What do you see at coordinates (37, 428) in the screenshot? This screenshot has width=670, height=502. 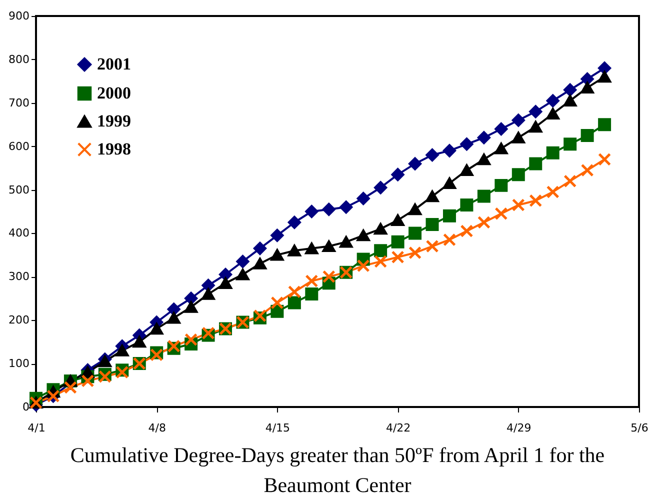 I see `x-tick-label: 4/1` at bounding box center [37, 428].